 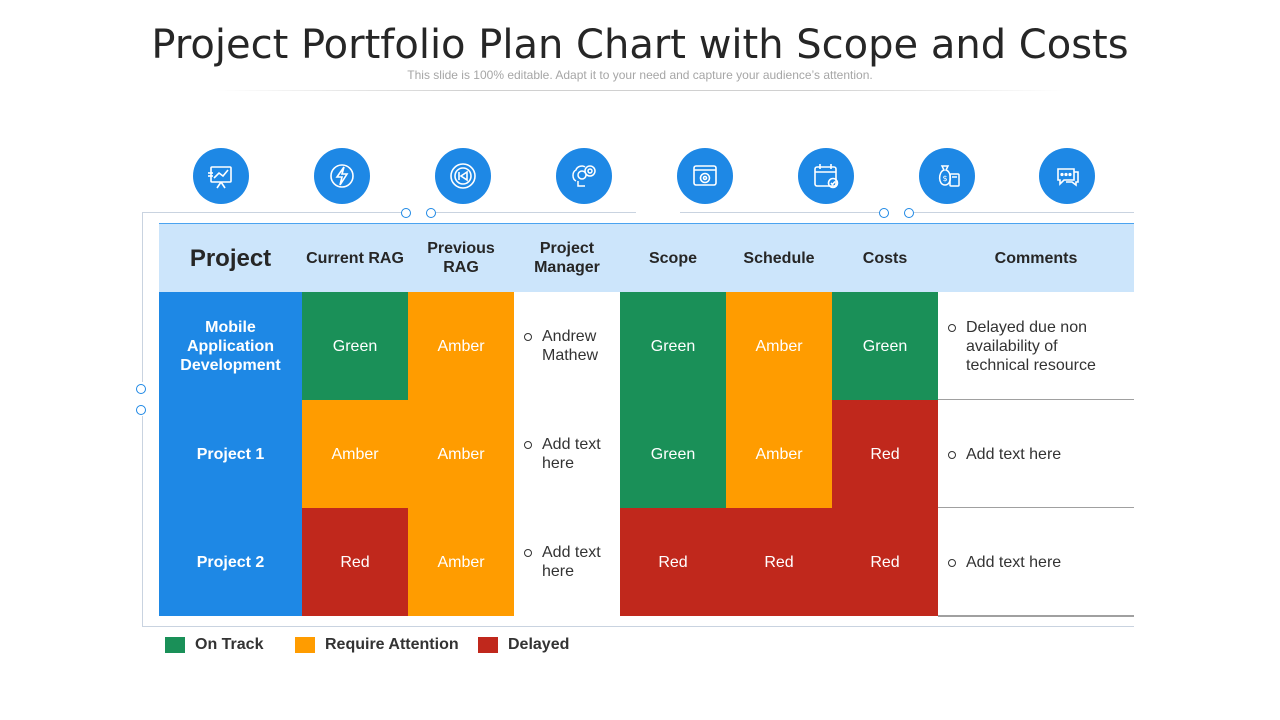 I want to click on frame-top-left, so click(x=273, y=212).